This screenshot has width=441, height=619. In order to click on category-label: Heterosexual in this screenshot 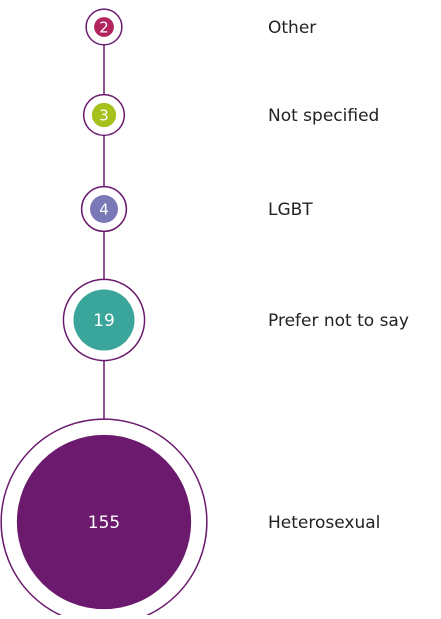, I will do `click(324, 523)`.